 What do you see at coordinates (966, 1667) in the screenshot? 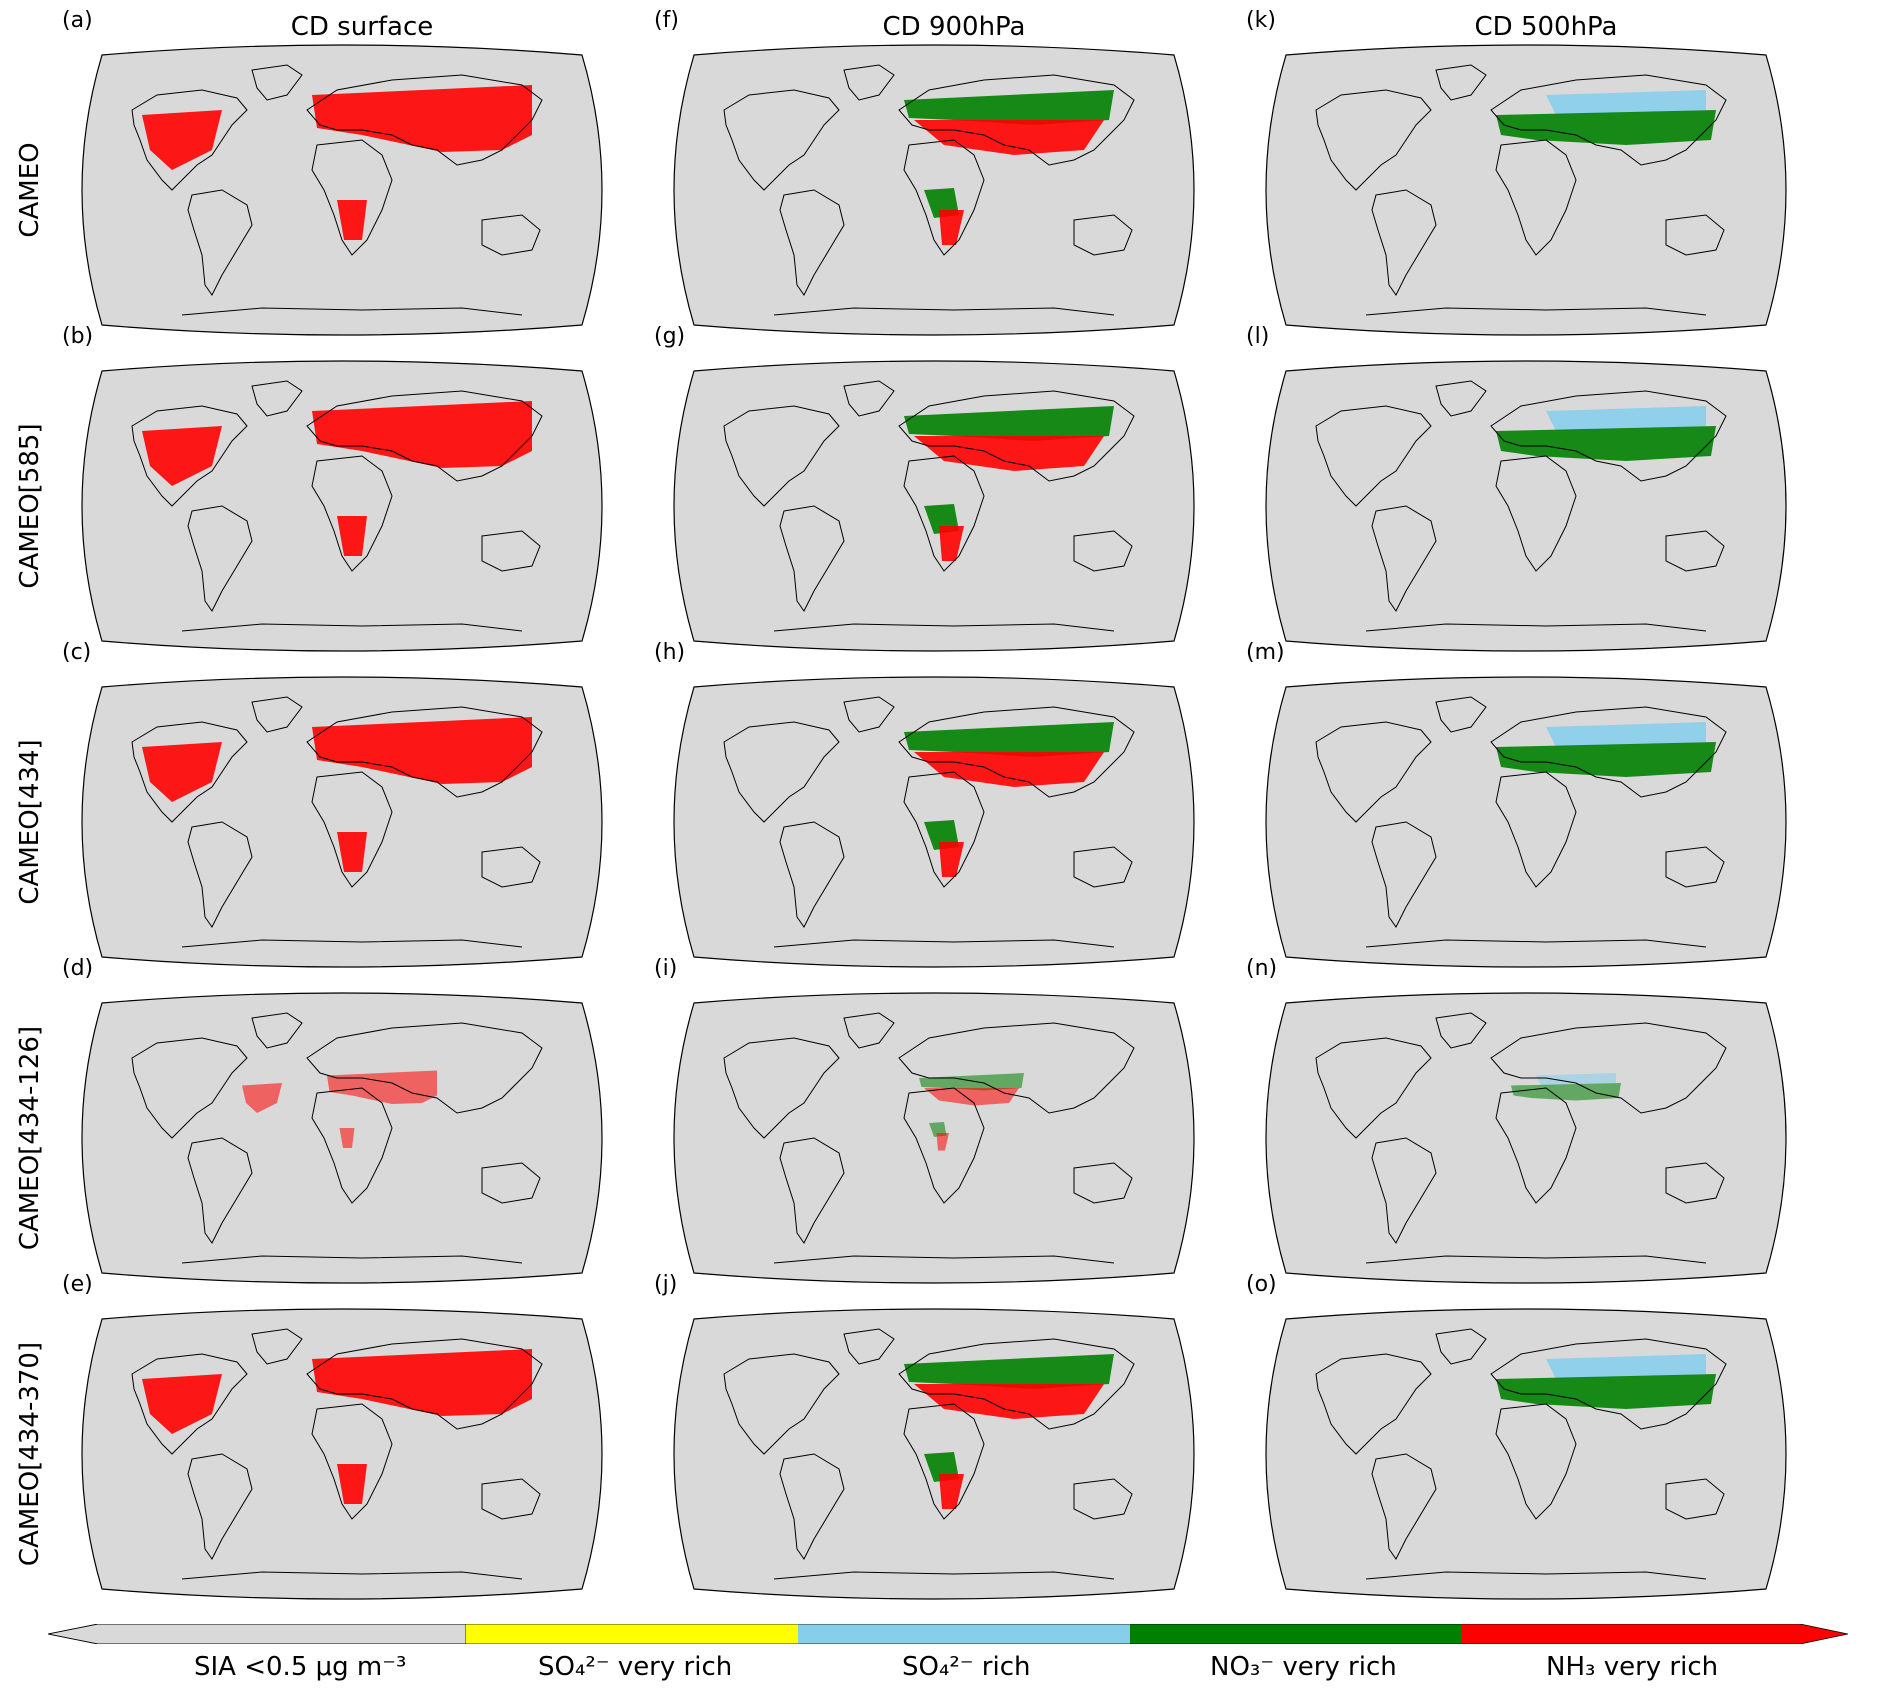
I see `legend-label-so4-rich: SO₄²⁻ rich` at bounding box center [966, 1667].